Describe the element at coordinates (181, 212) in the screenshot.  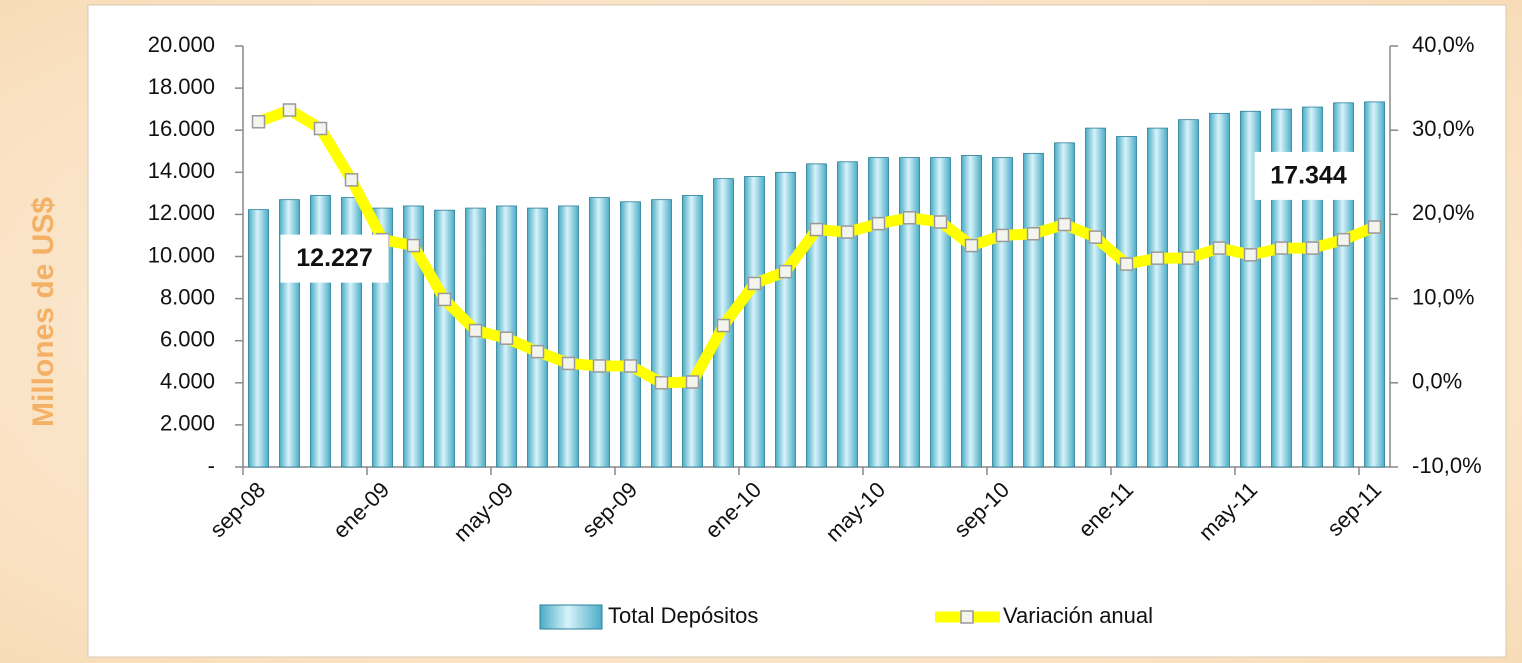
I see `y-tick-label: 12.000` at that location.